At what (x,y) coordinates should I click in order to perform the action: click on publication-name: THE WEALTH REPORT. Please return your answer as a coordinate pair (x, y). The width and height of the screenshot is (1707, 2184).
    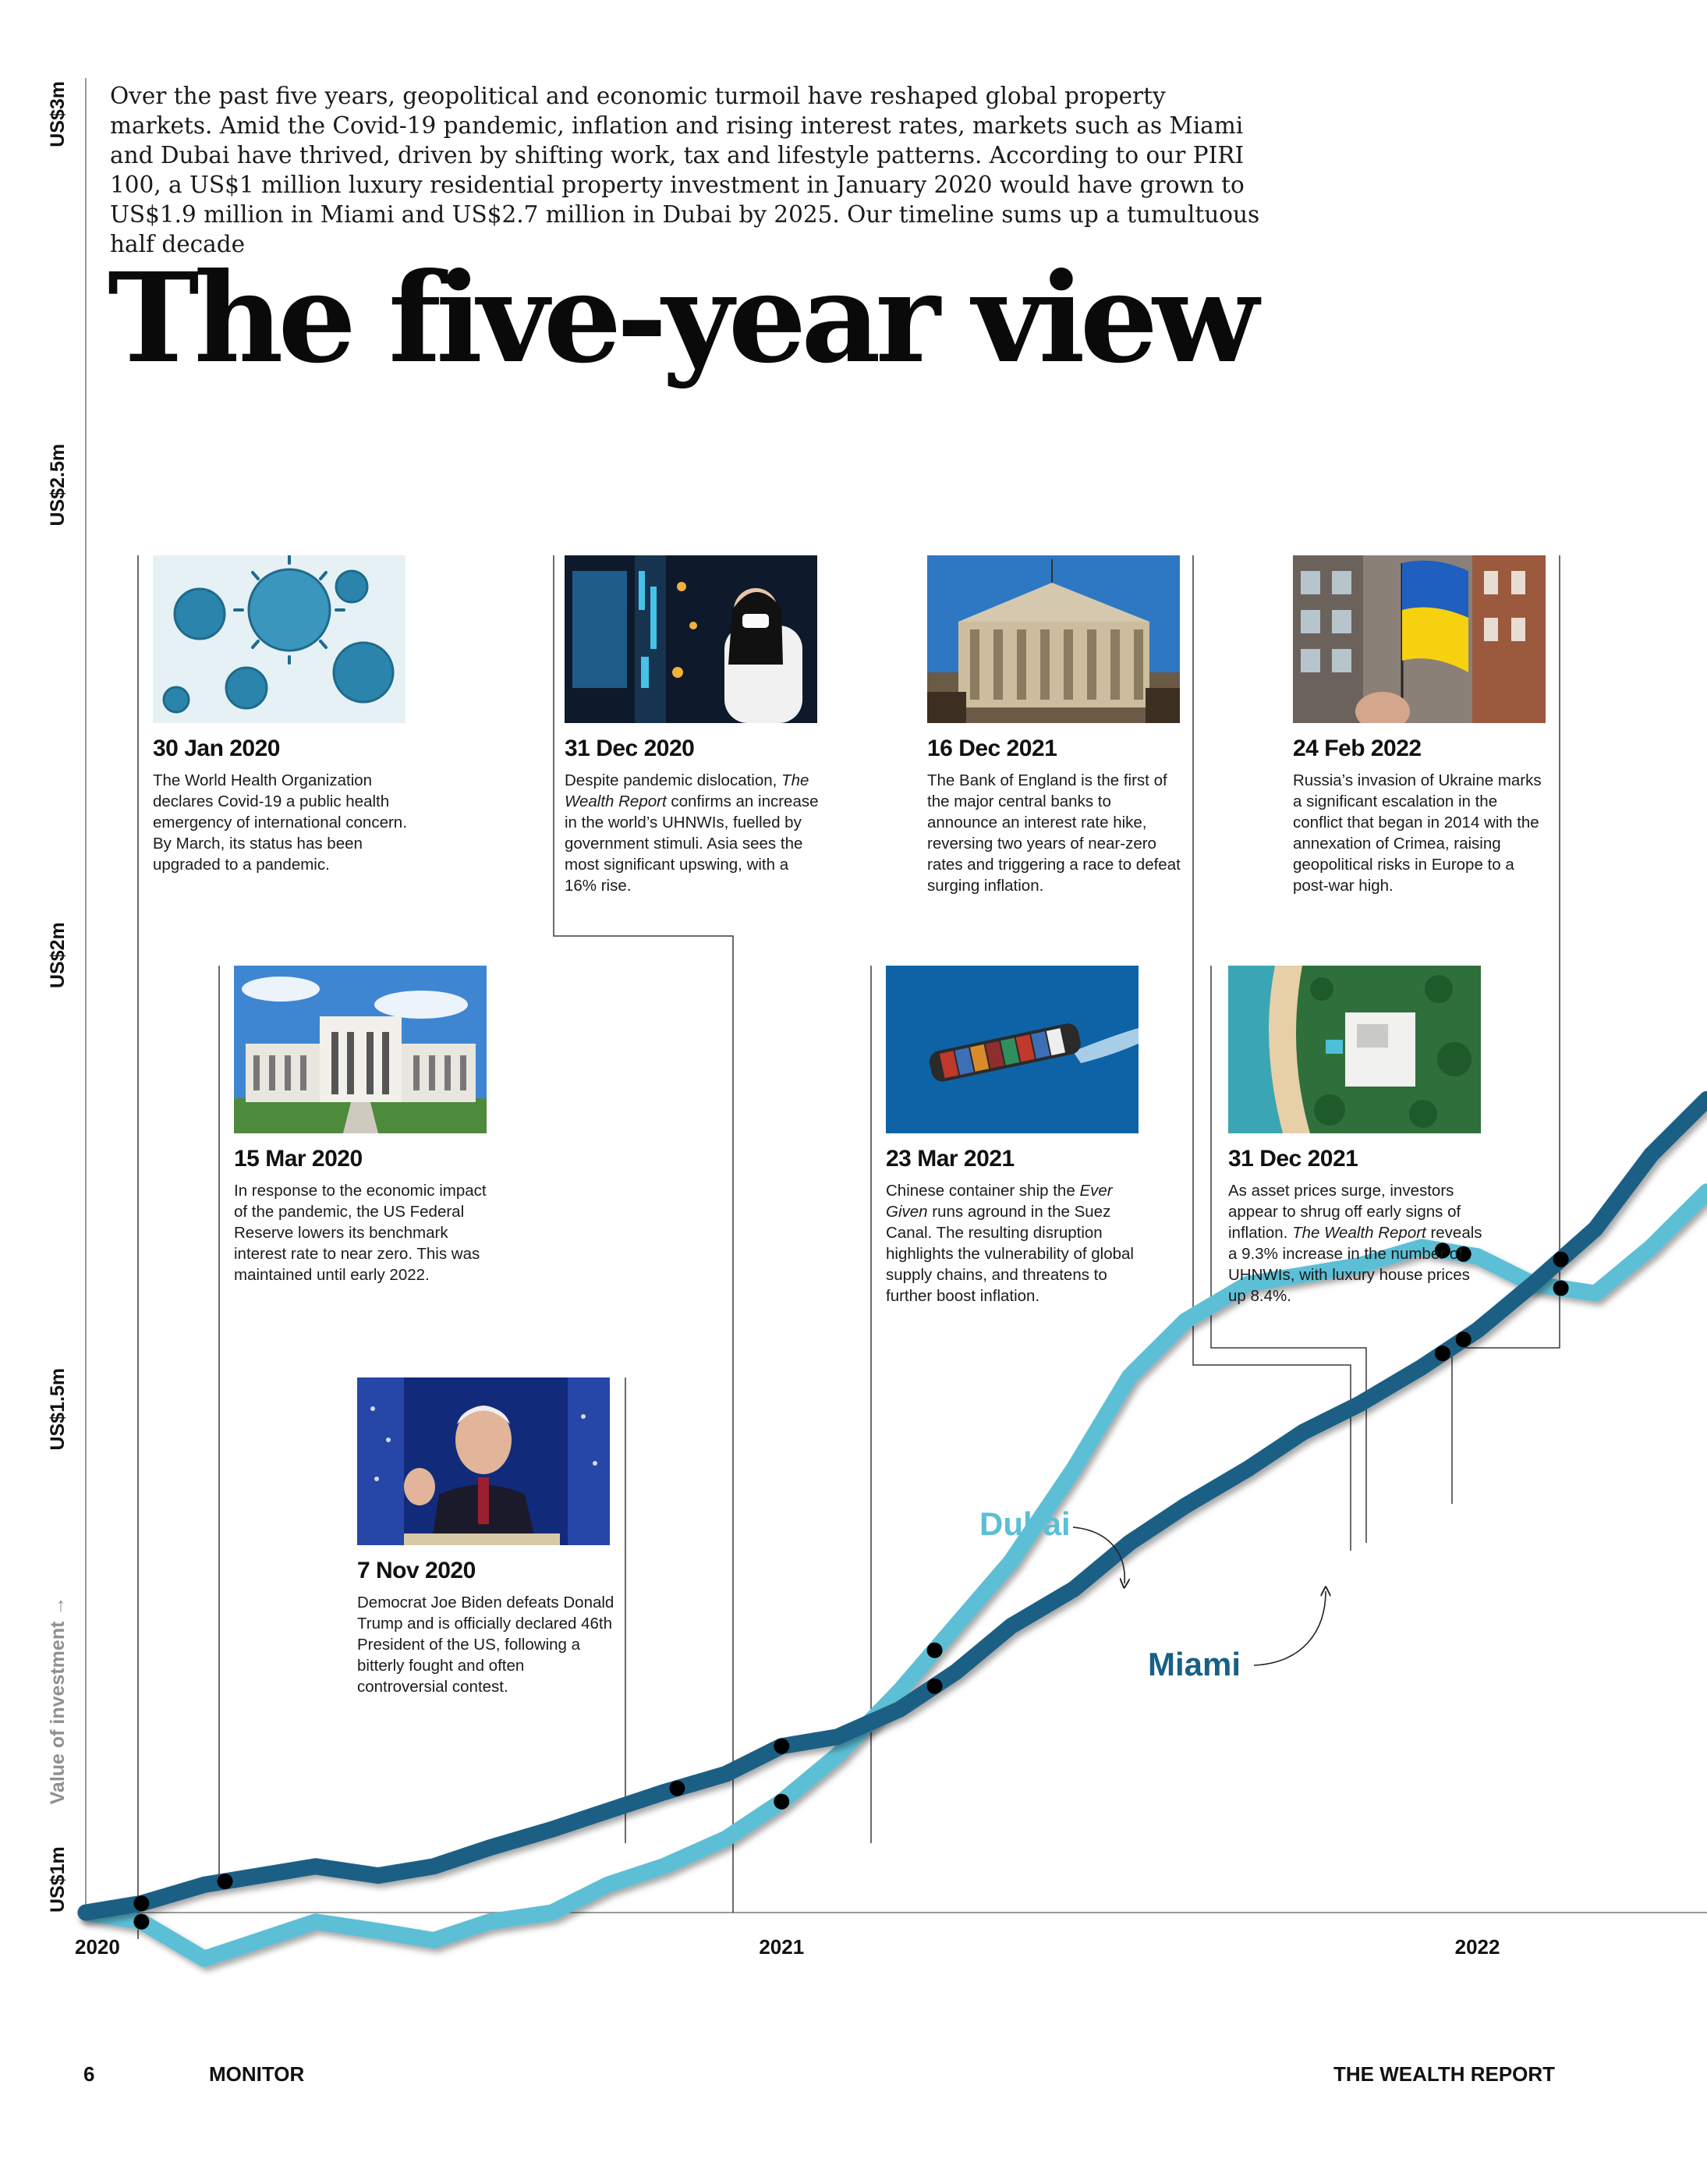
    Looking at the image, I should click on (1444, 2074).